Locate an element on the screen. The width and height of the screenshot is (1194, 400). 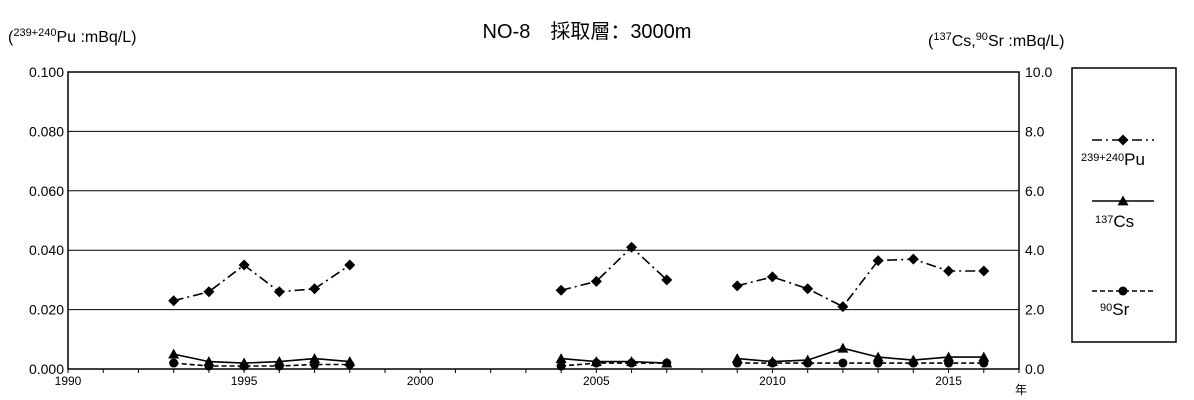
legend-label-pu-main: Pu is located at coordinates (1134, 159).